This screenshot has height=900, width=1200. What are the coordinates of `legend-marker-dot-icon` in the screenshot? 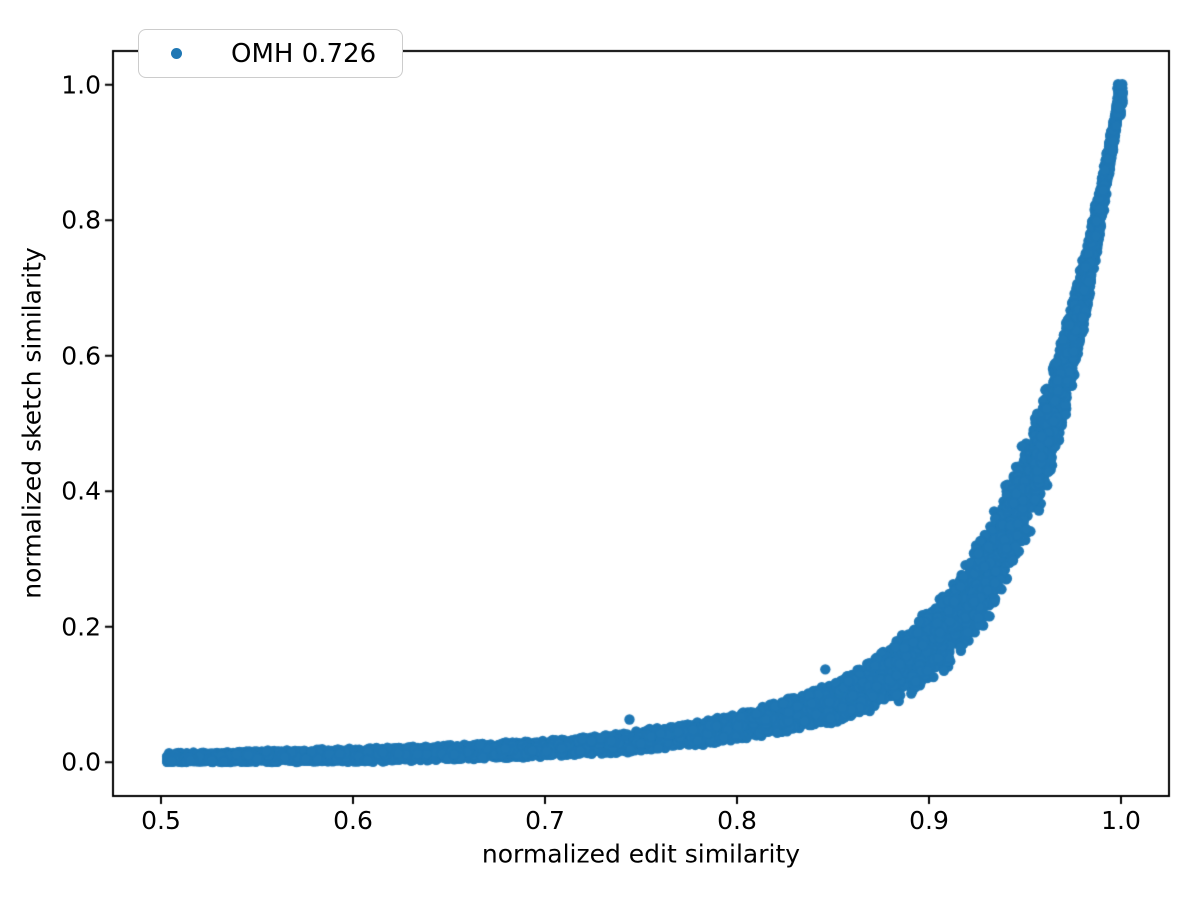 It's located at (176, 53).